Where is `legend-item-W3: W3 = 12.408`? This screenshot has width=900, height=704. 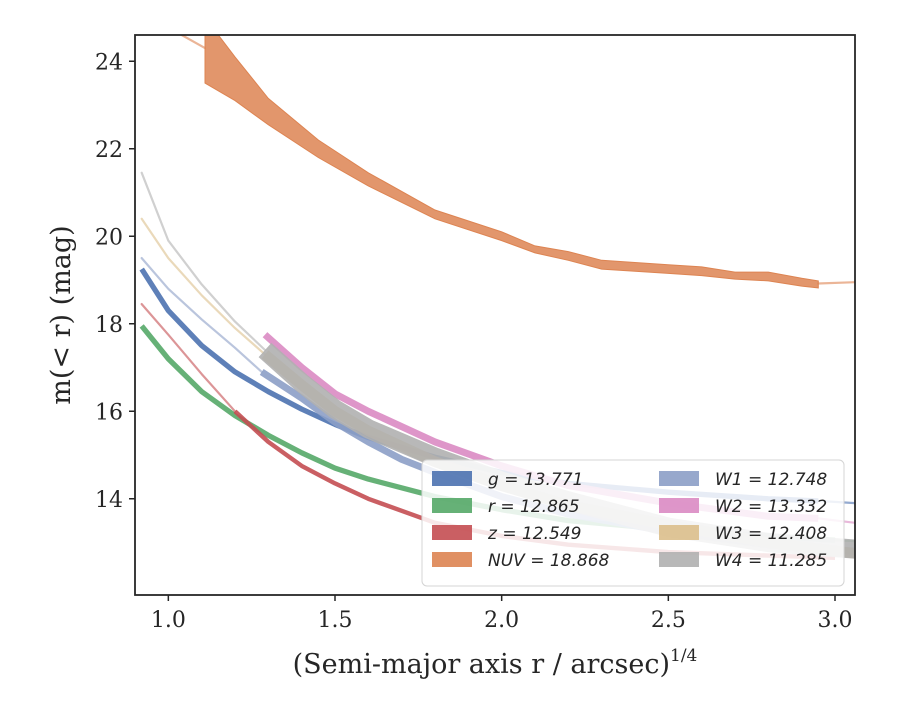
legend-item-W3: W3 = 12.408 is located at coordinates (743, 534).